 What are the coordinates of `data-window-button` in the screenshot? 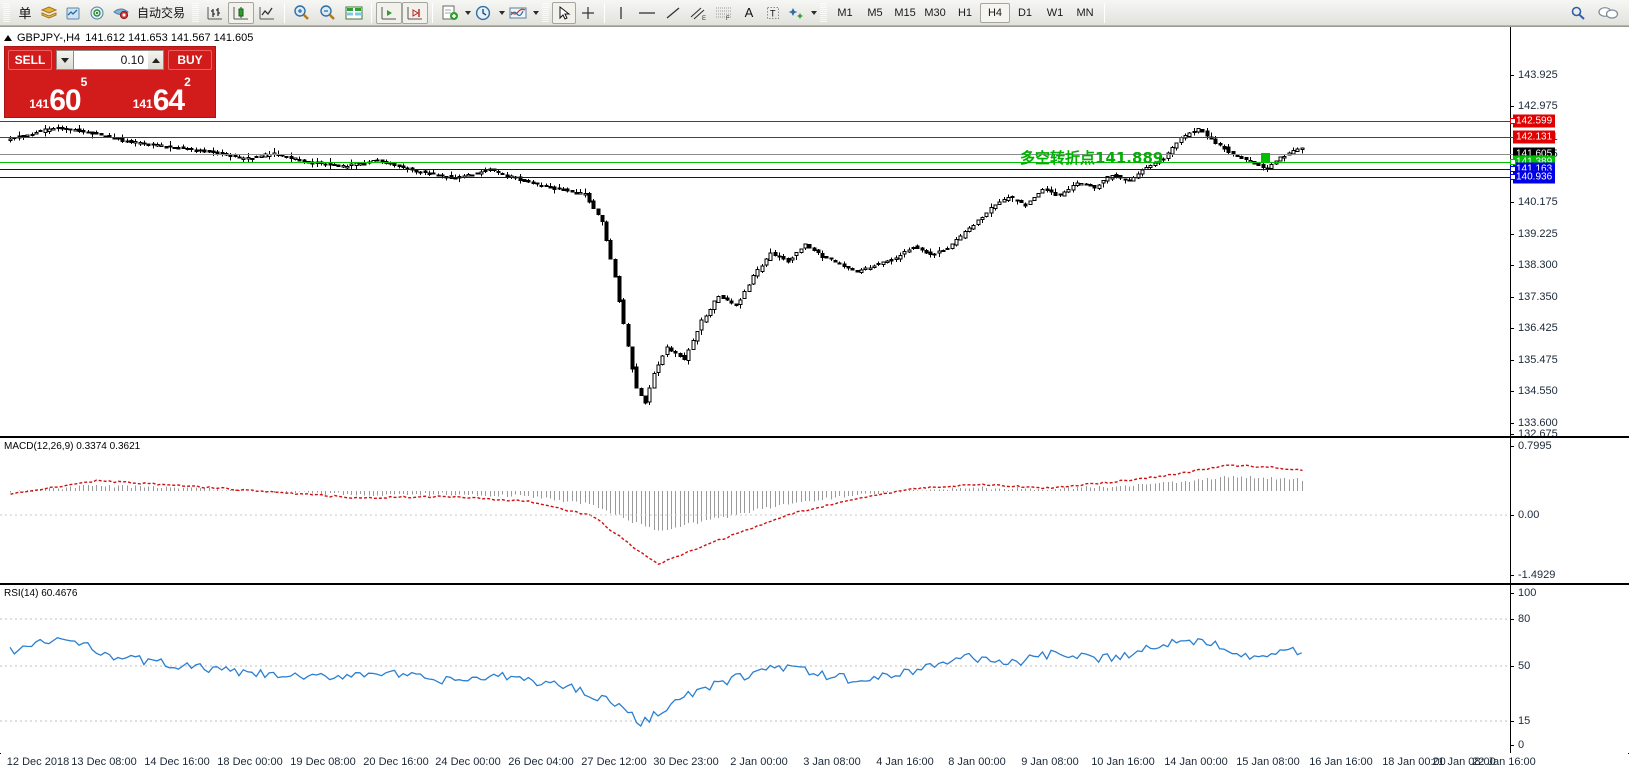 It's located at (354, 13).